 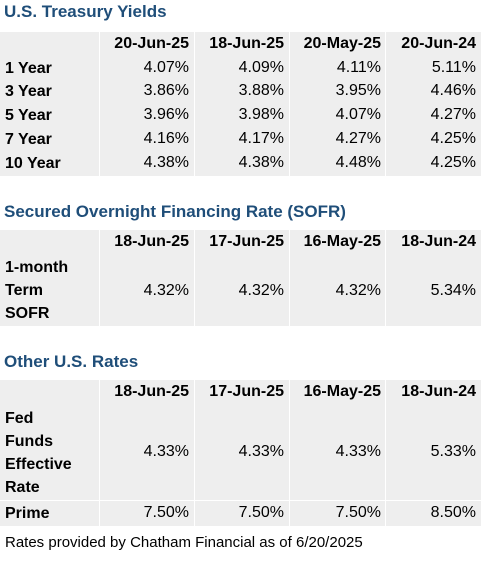 What do you see at coordinates (358, 162) in the screenshot?
I see `cell-value: 4.48%` at bounding box center [358, 162].